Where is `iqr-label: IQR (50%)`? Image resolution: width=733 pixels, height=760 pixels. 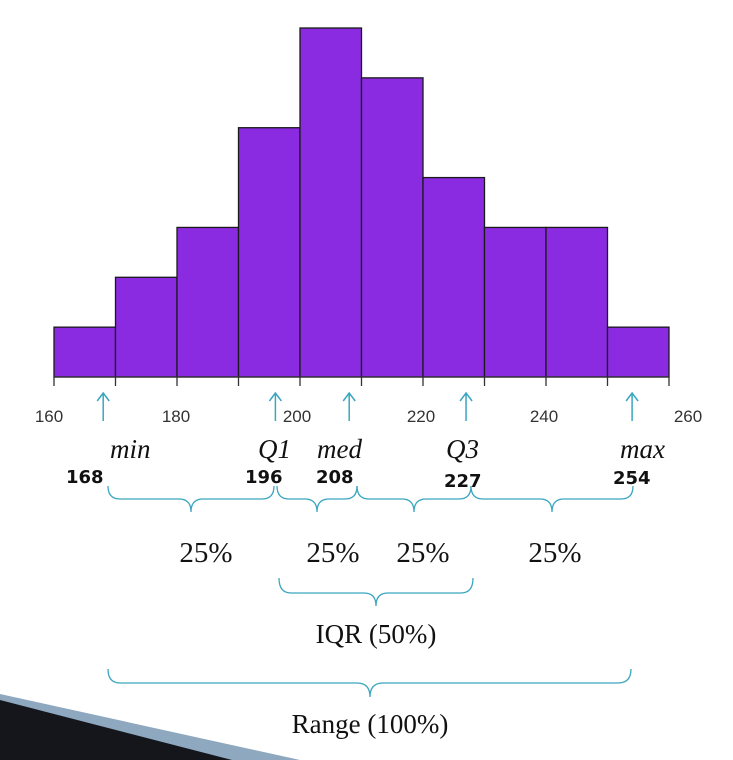 iqr-label: IQR (50%) is located at coordinates (376, 634).